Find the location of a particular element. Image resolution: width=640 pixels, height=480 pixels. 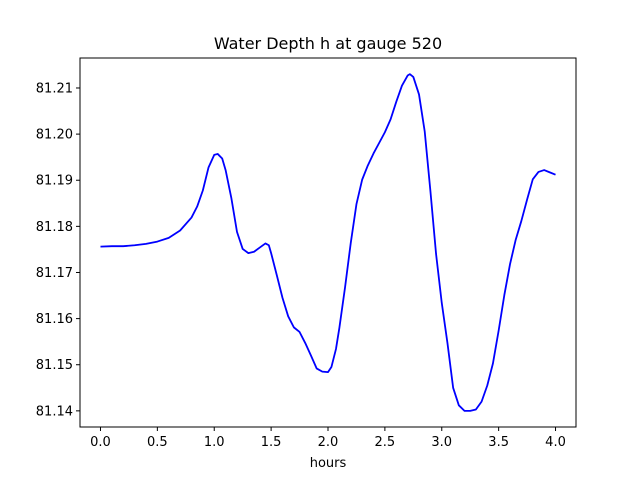

y-tick-label: 81.19 is located at coordinates (54, 181).